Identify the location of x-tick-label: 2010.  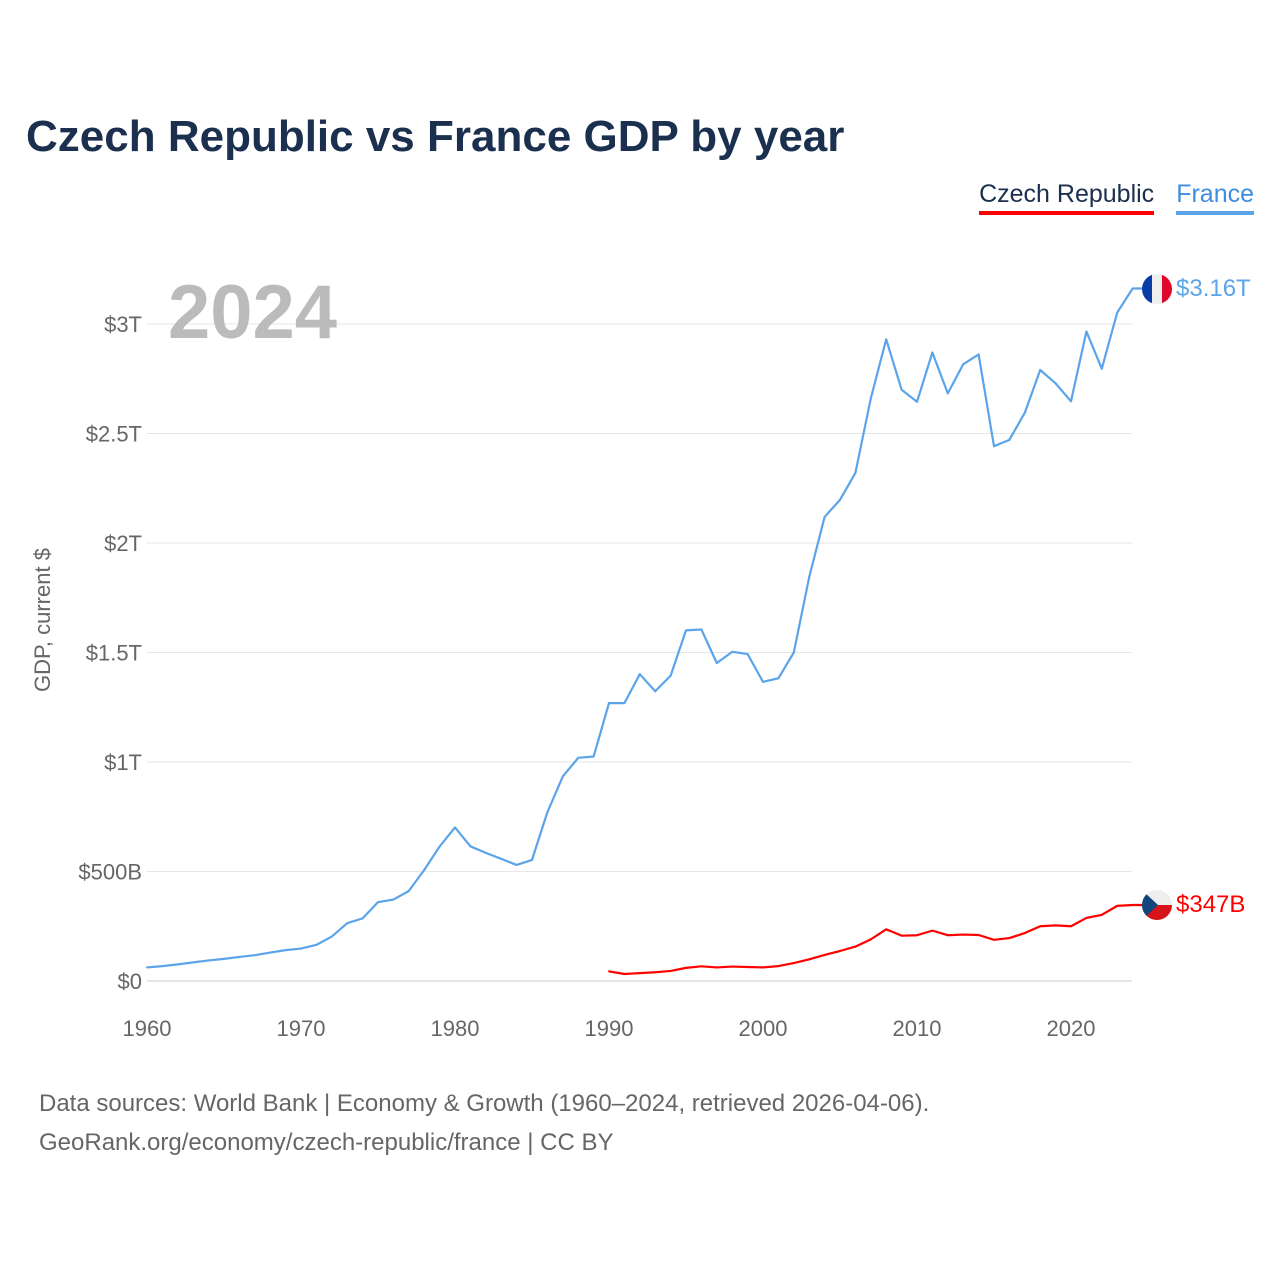
(917, 1028).